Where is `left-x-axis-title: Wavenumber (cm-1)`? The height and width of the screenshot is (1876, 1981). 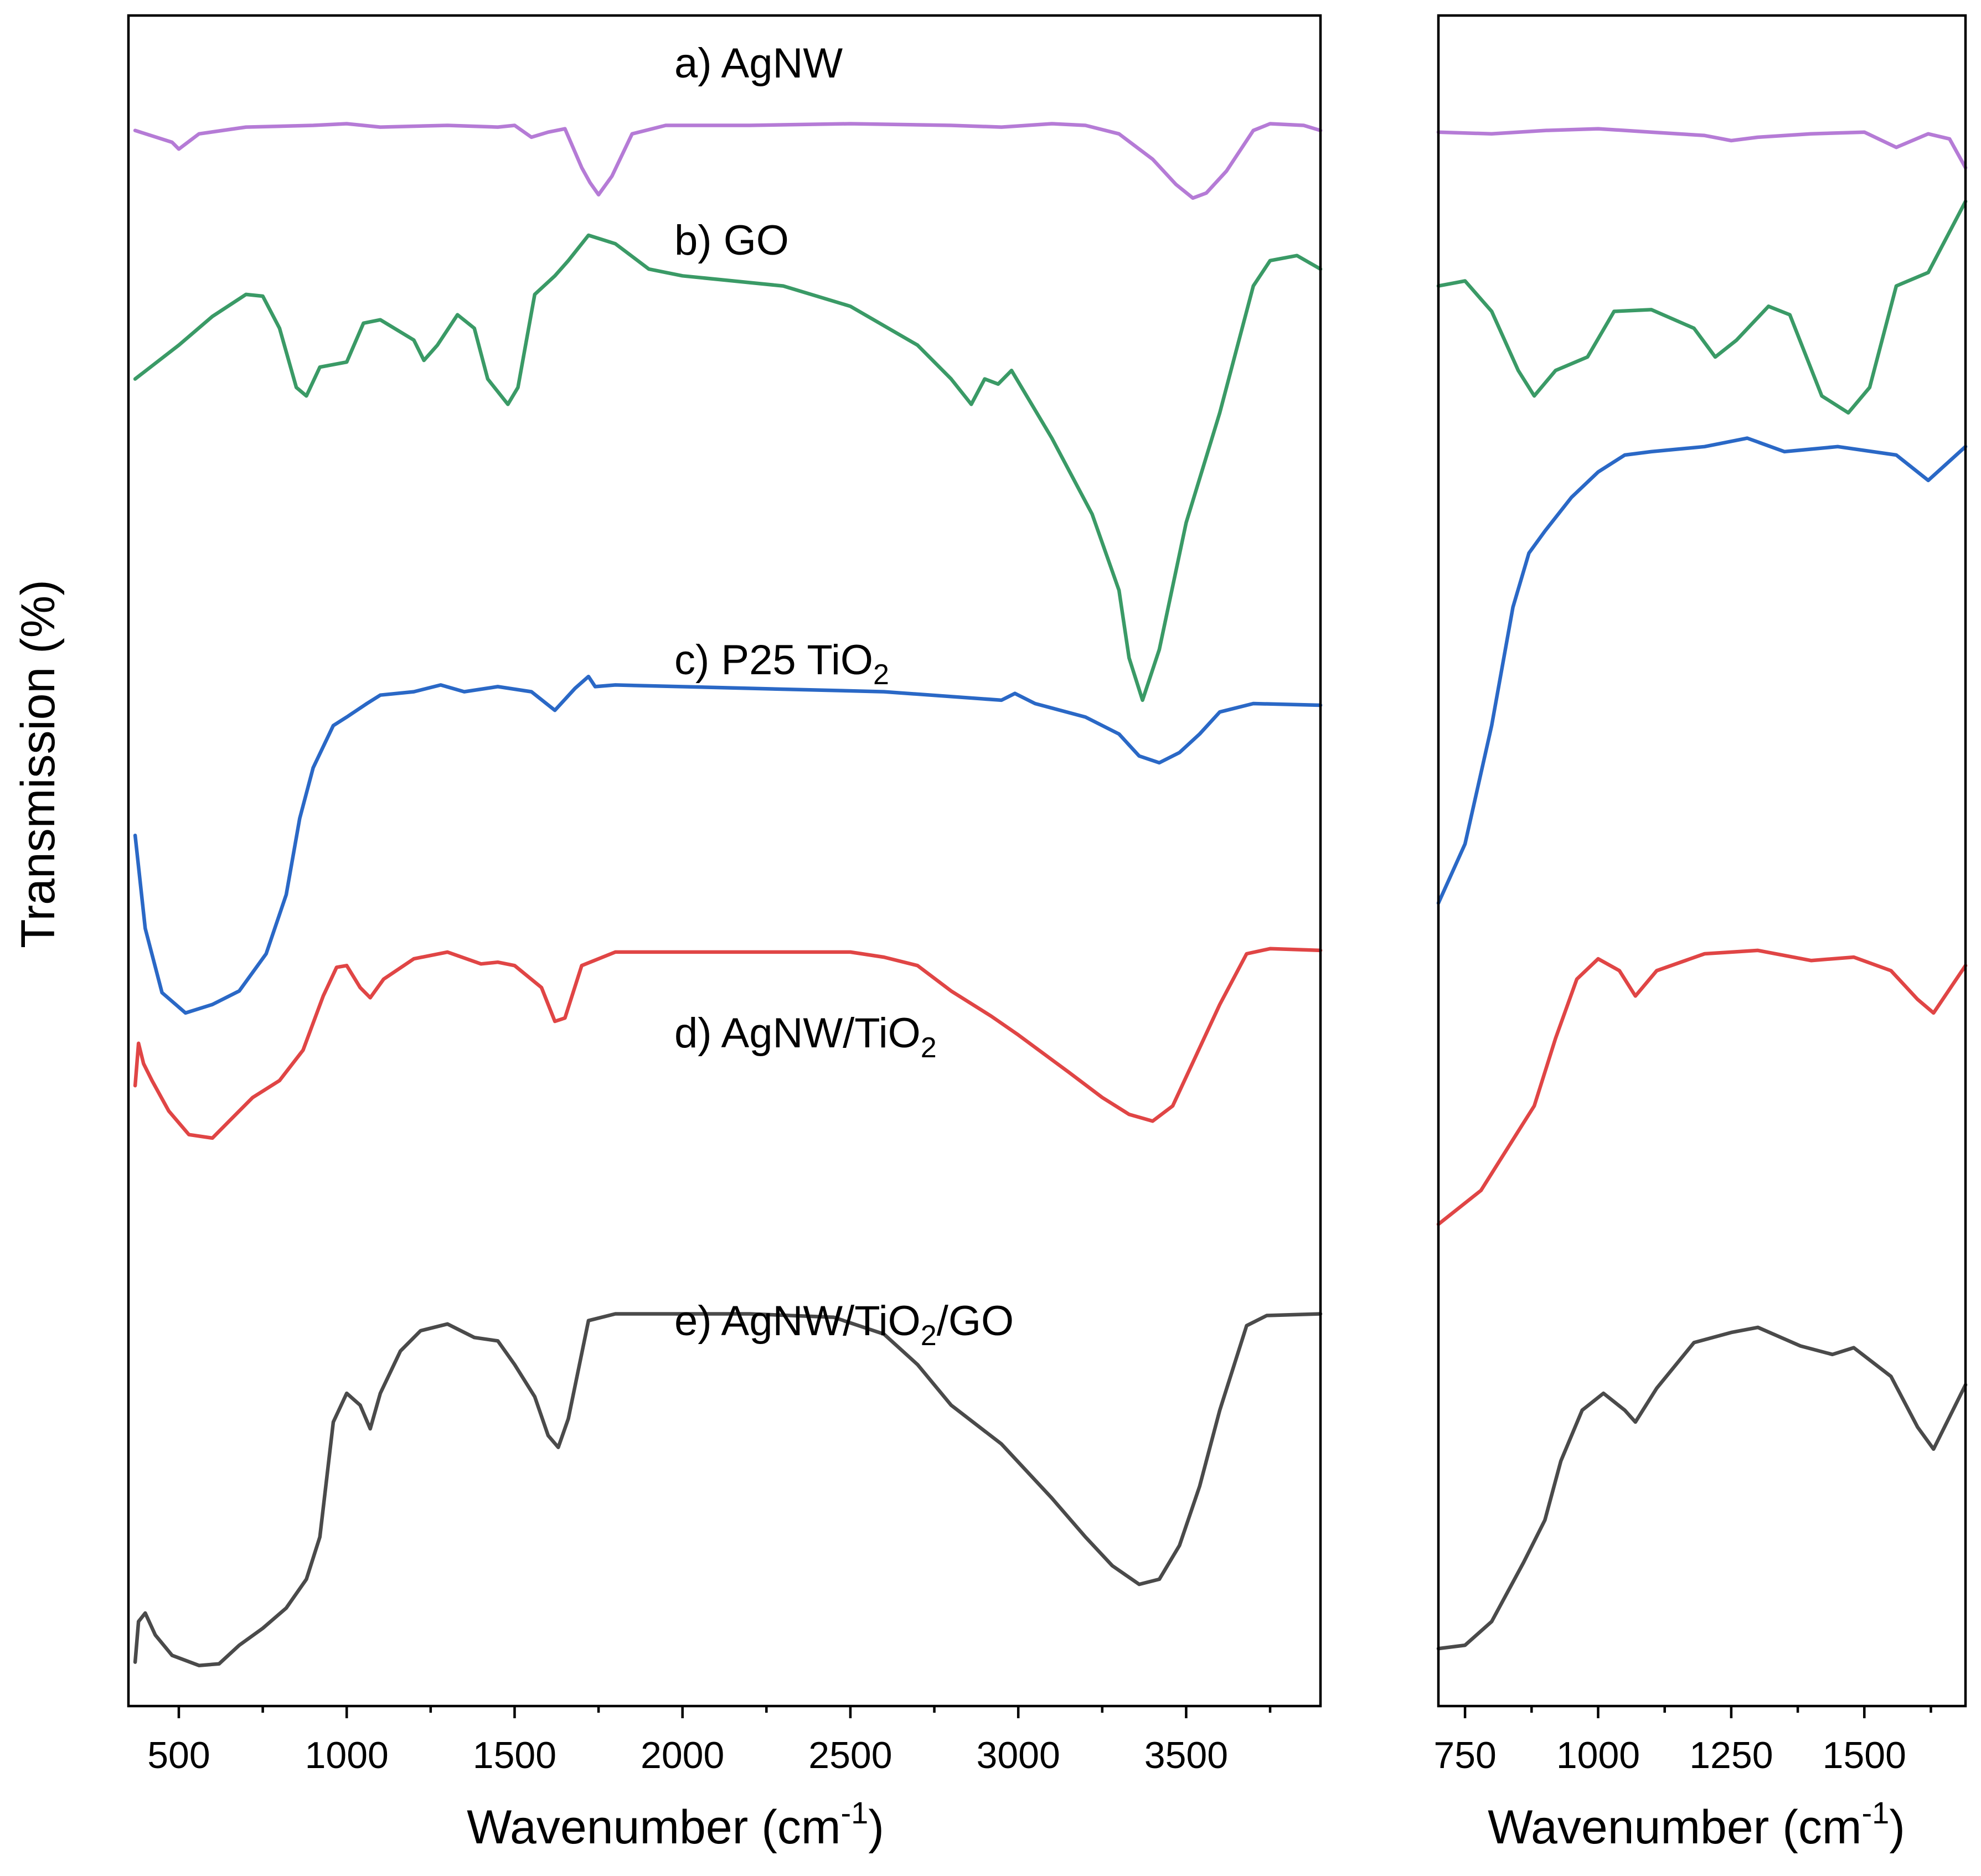 left-x-axis-title: Wavenumber (cm-1) is located at coordinates (675, 1824).